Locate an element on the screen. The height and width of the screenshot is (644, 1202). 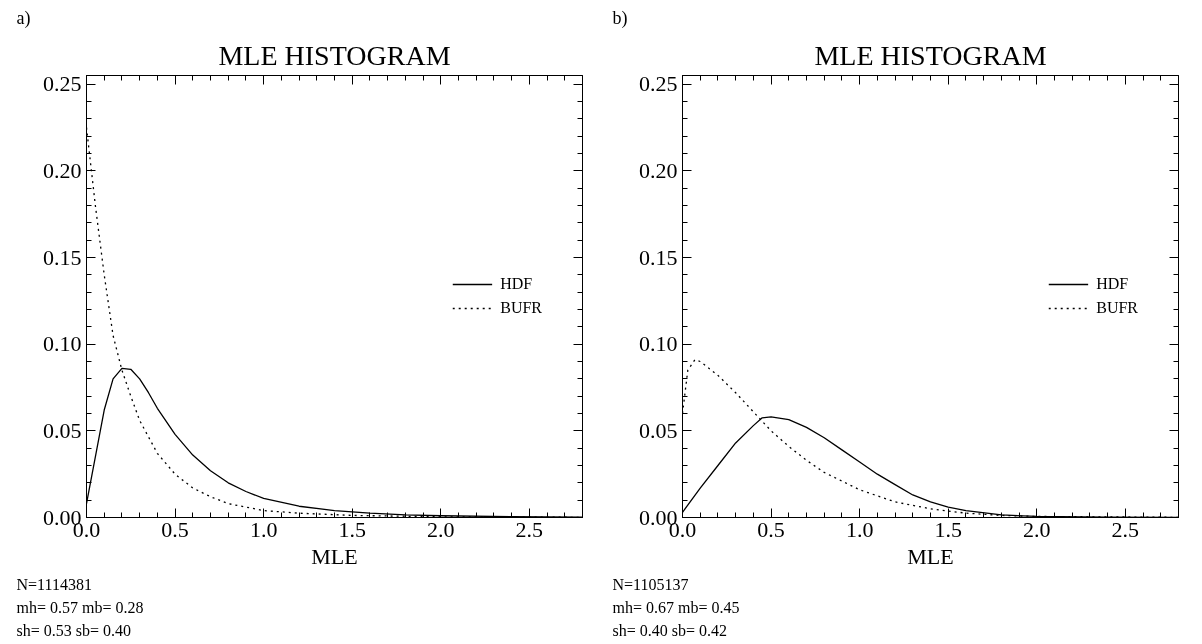
text: sh= 0.53 sb= 0.40 is located at coordinates (73, 630).